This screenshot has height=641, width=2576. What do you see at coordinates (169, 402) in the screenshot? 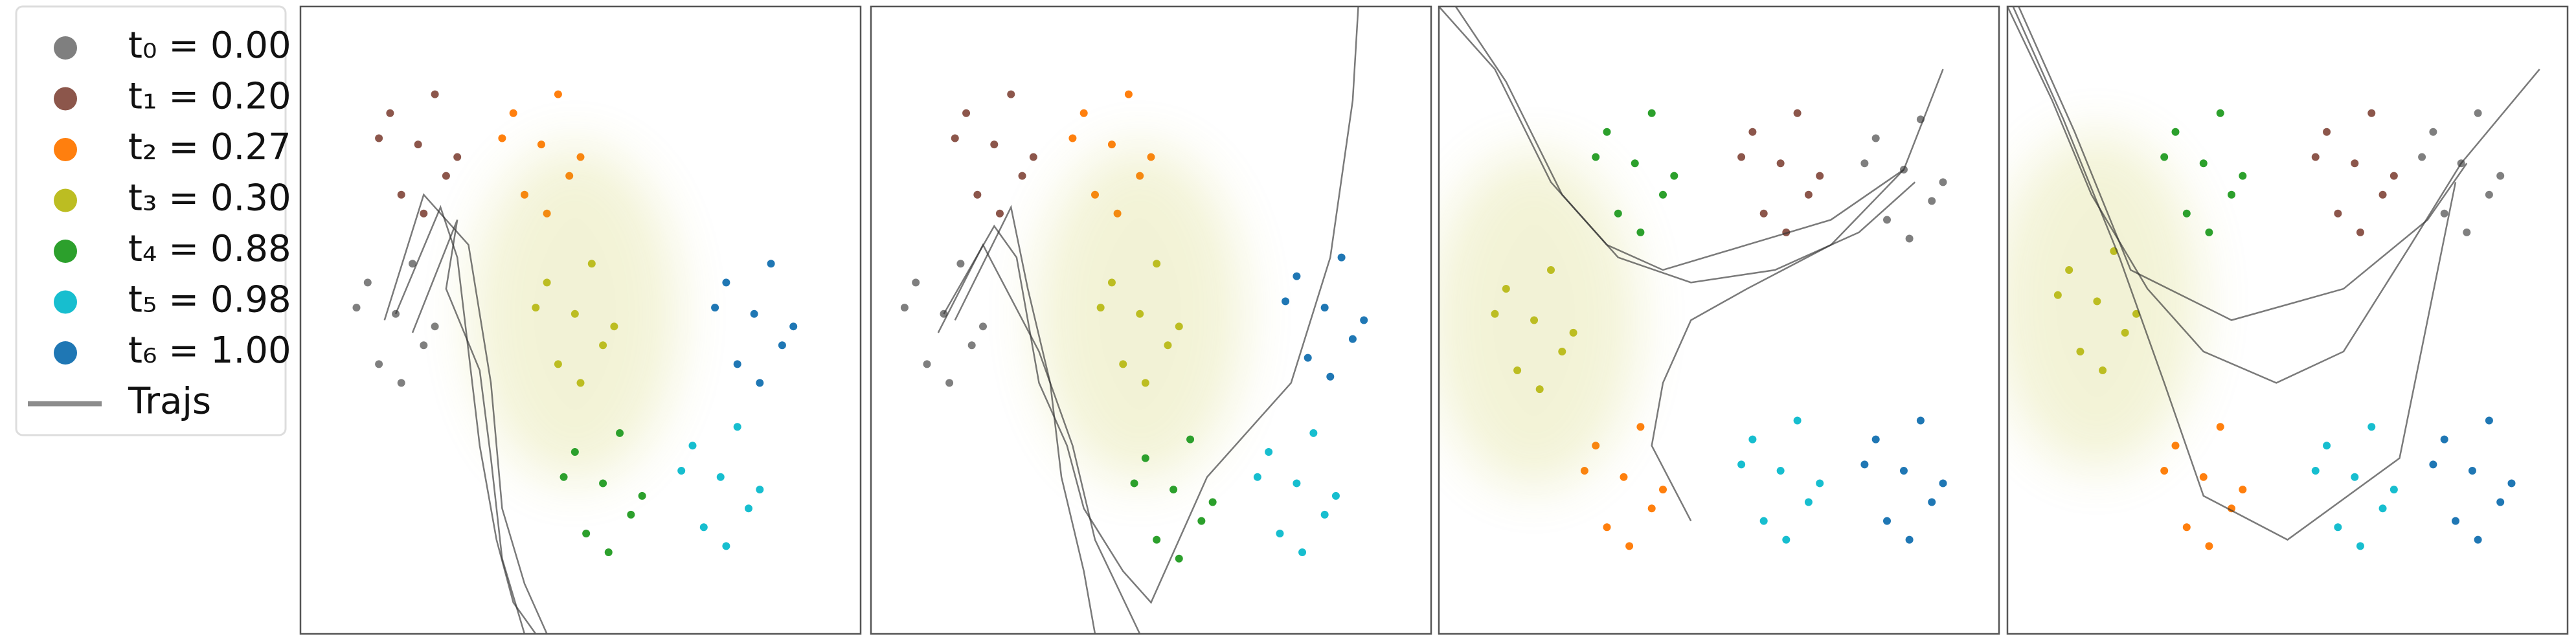
I see `legend-label: Trajs` at bounding box center [169, 402].